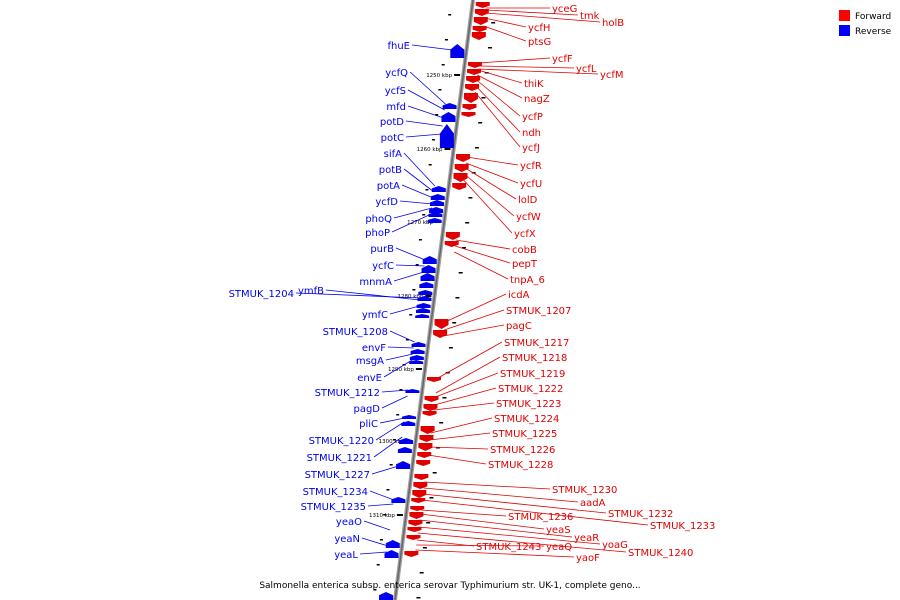 The image size is (900, 600). Describe the element at coordinates (615, 545) in the screenshot. I see `forward-gene-label: yoaG` at that location.